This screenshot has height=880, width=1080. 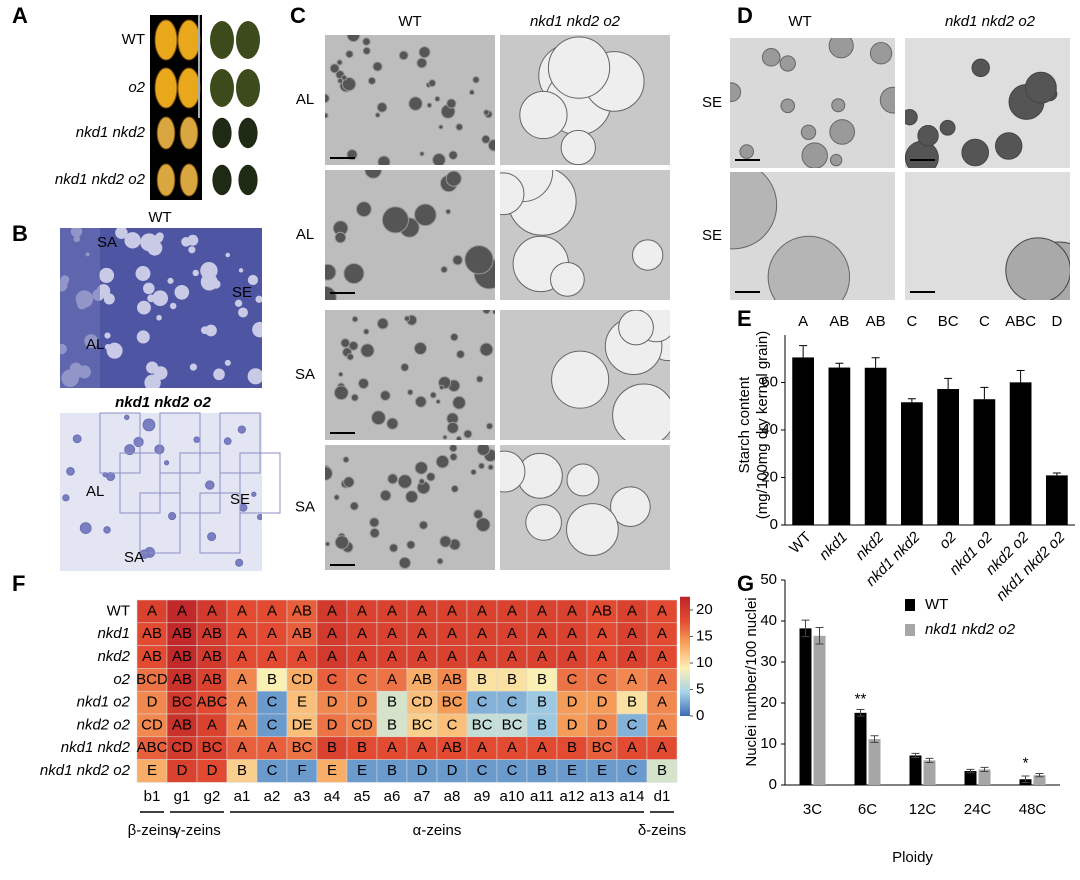 I want to click on y-tick-label: 60, so click(x=769, y=381).